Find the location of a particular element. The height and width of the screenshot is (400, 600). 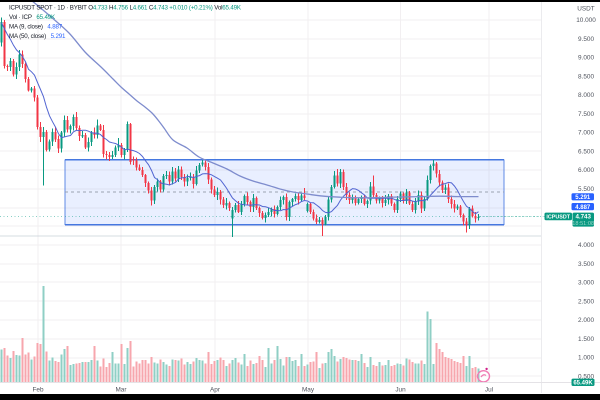

svg-text: May is located at coordinates (308, 390).